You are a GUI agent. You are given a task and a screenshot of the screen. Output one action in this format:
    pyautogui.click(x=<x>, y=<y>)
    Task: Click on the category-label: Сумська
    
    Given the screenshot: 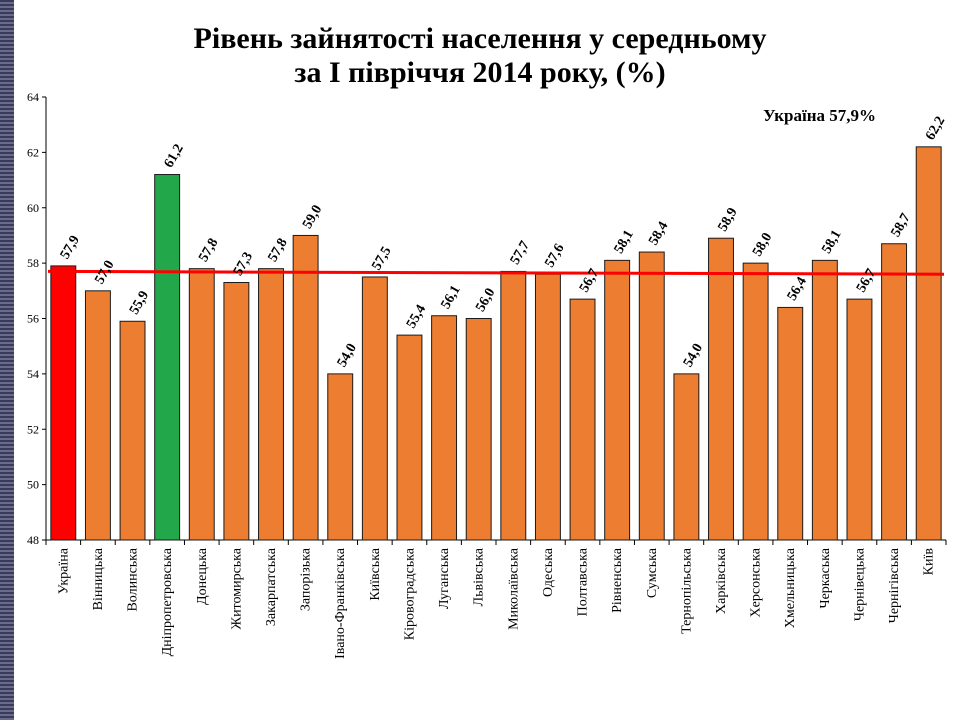 What is the action you would take?
    pyautogui.click(x=652, y=572)
    